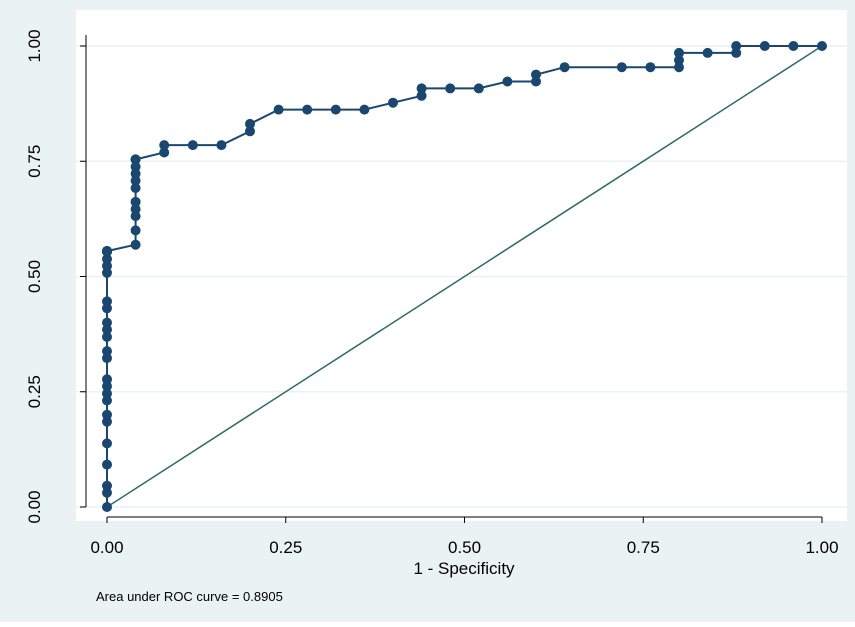 This screenshot has height=627, width=855. What do you see at coordinates (106, 547) in the screenshot?
I see `x-tick-label-0: 0.00` at bounding box center [106, 547].